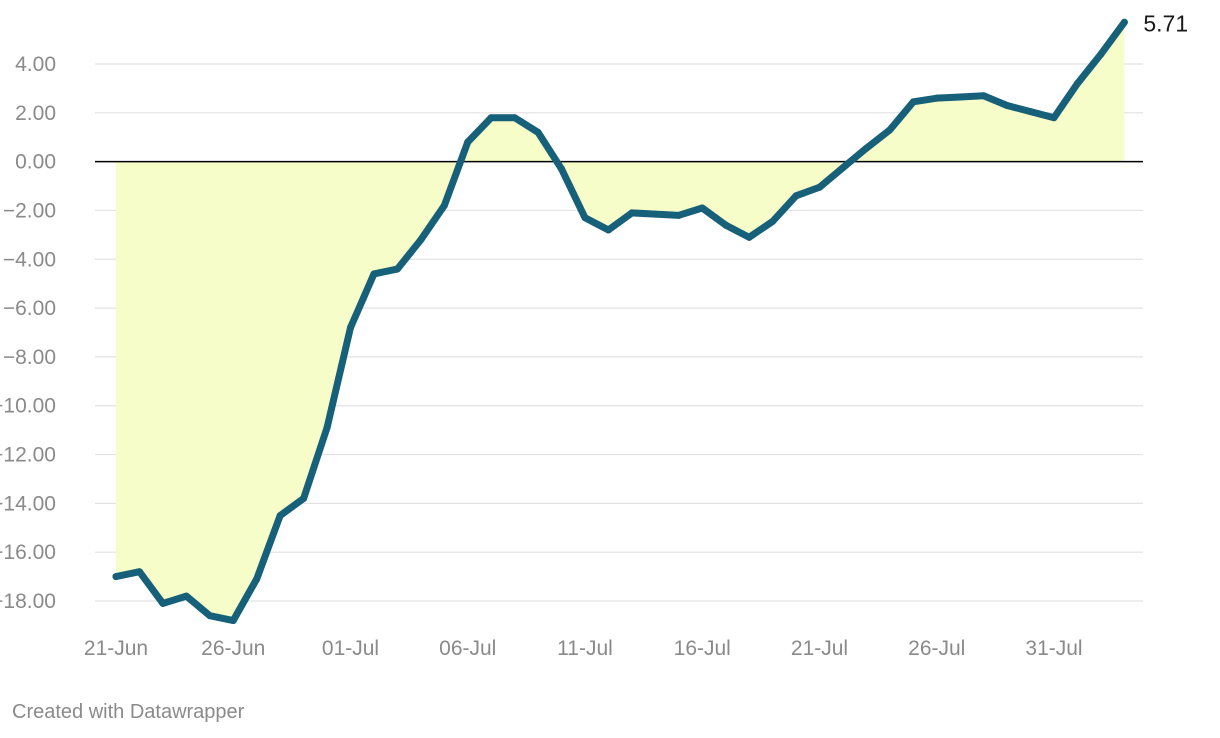 This screenshot has width=1220, height=738. Describe the element at coordinates (819, 648) in the screenshot. I see `x-tick-label: 21-Jul` at that location.